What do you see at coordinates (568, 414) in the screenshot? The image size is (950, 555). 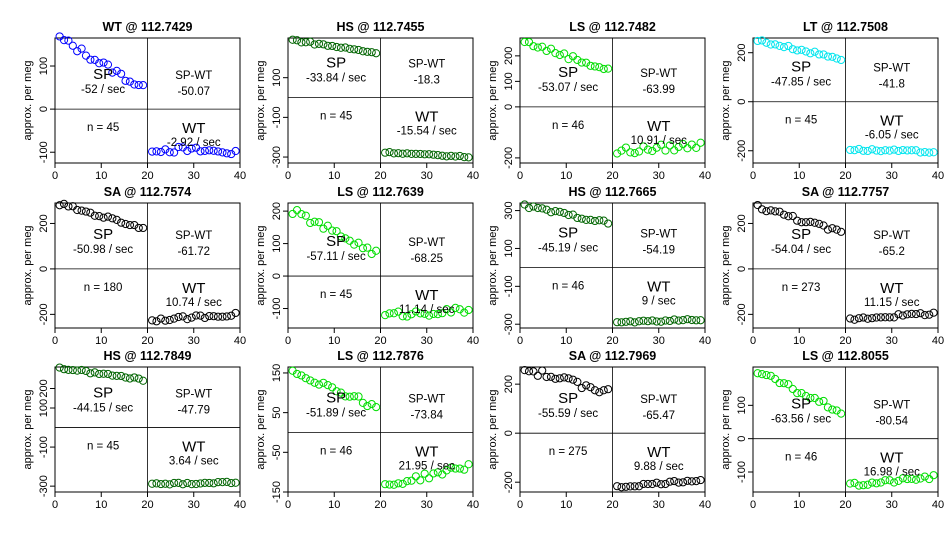 I see `sp-rate-label: -55.59 / sec` at bounding box center [568, 414].